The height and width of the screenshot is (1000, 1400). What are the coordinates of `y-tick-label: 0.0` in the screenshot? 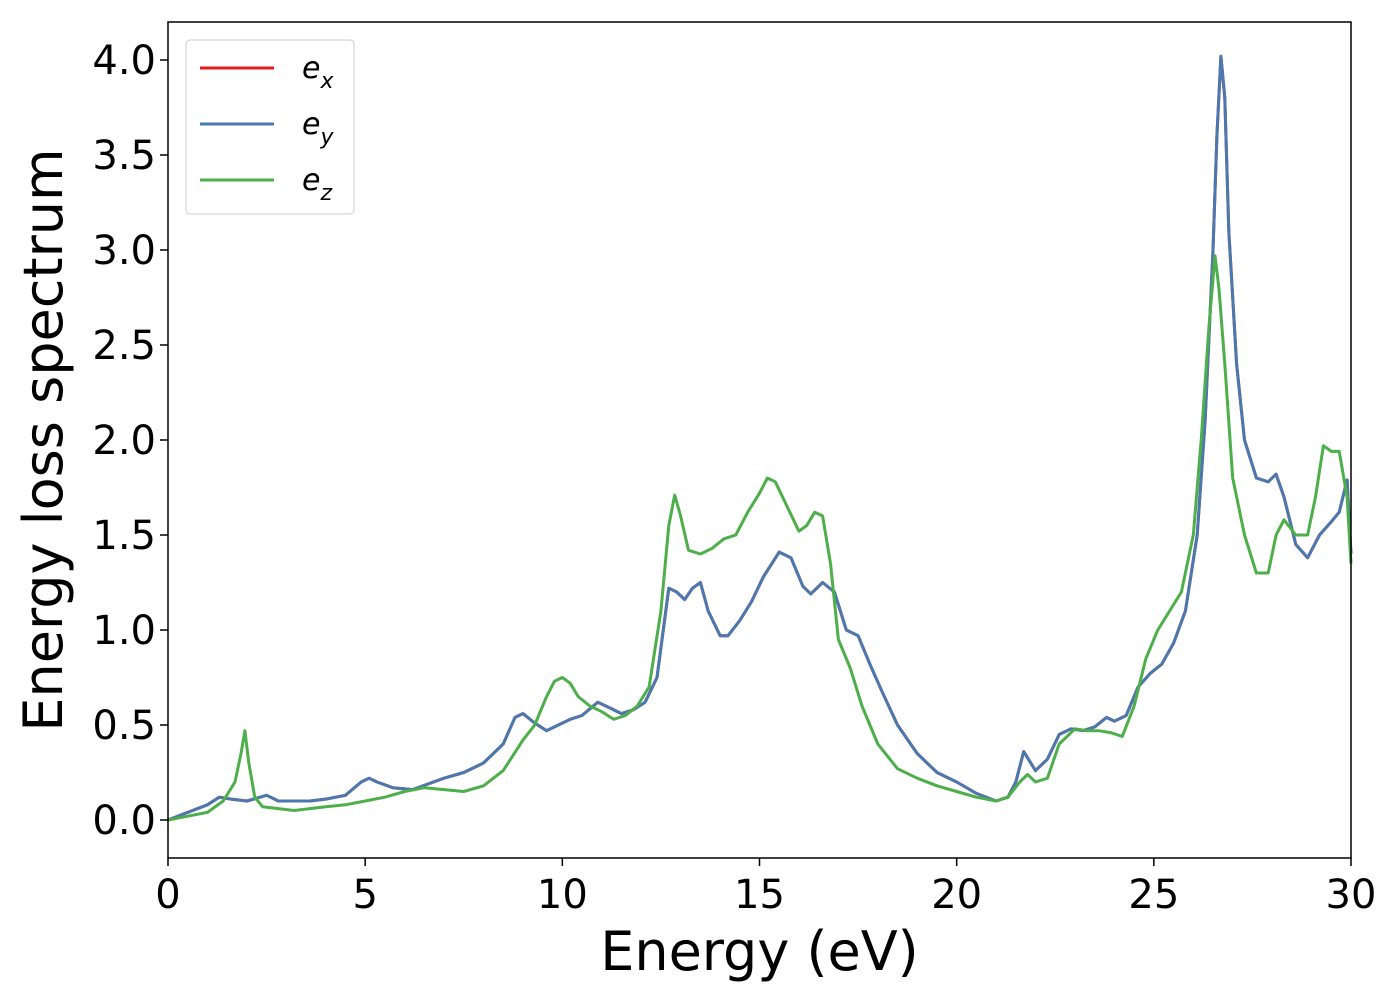 It's located at (124, 821).